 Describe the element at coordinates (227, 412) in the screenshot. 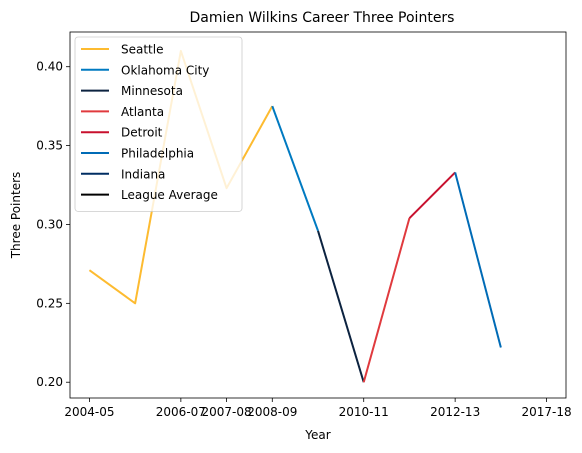

I see `x-tick-label: 2007-08` at that location.